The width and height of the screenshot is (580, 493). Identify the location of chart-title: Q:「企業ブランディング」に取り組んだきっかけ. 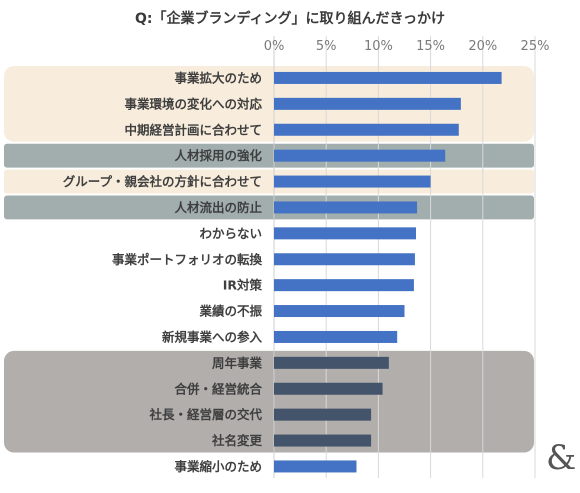
(290, 19).